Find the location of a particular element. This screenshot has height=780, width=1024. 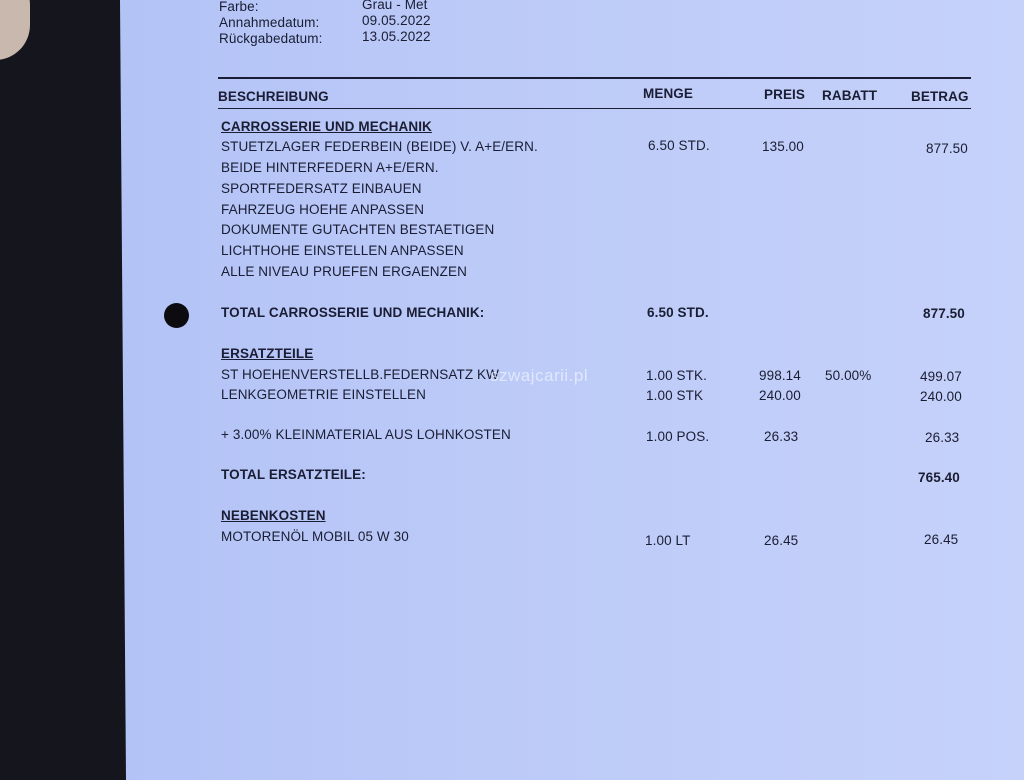

row-amount: 877.50 is located at coordinates (947, 148).